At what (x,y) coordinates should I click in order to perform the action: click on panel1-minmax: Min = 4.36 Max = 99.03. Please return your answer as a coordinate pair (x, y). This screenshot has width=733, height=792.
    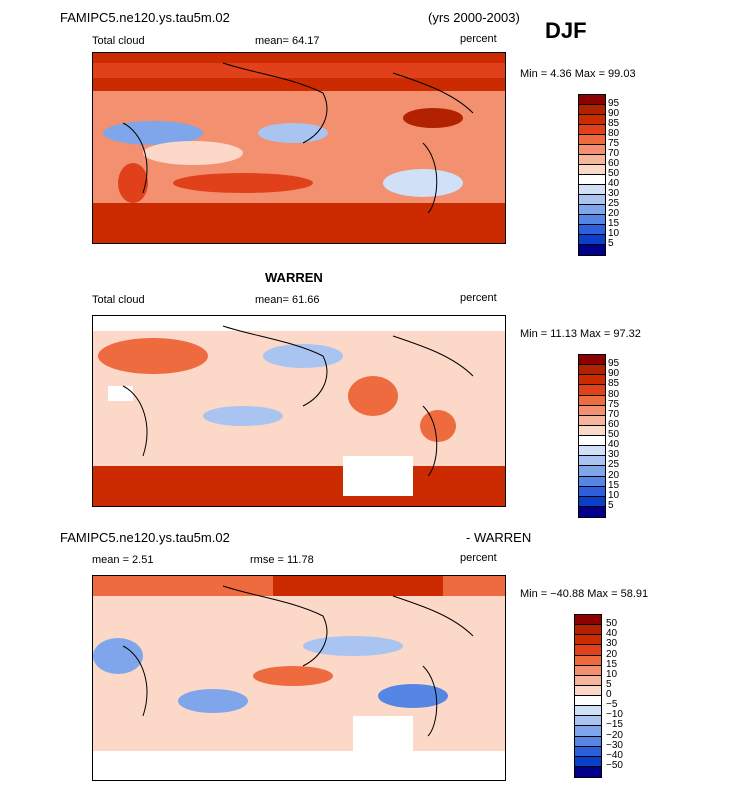
    Looking at the image, I should click on (578, 74).